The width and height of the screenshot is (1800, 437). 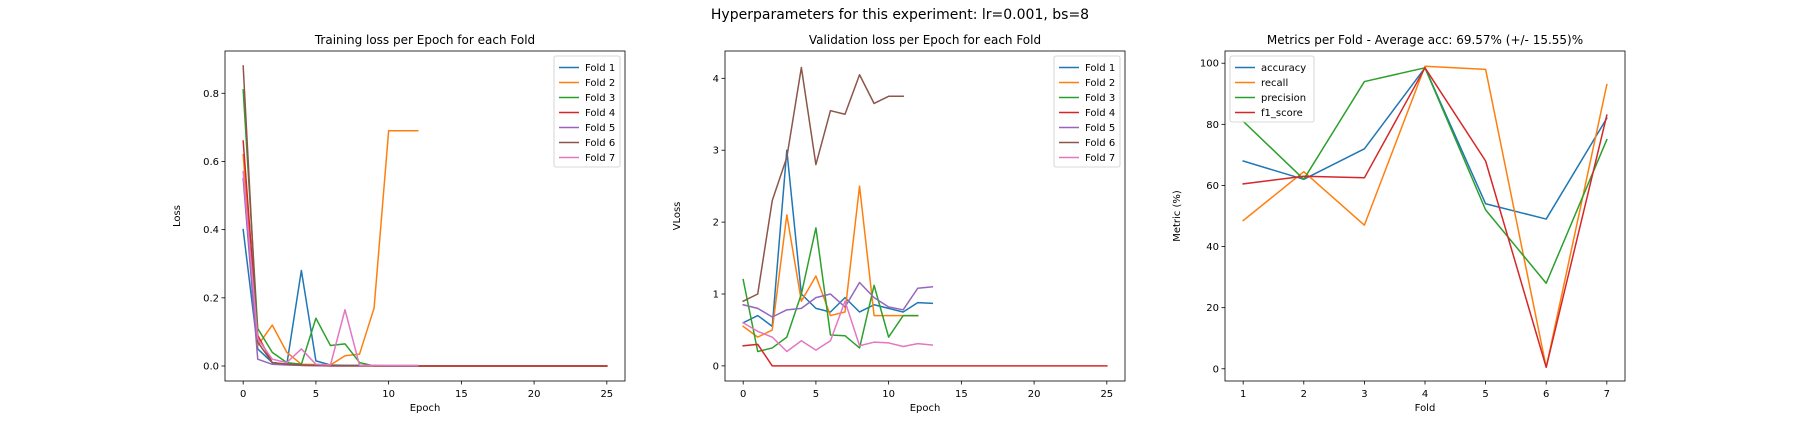 What do you see at coordinates (716, 223) in the screenshot?
I see `y-tick-label: 2` at bounding box center [716, 223].